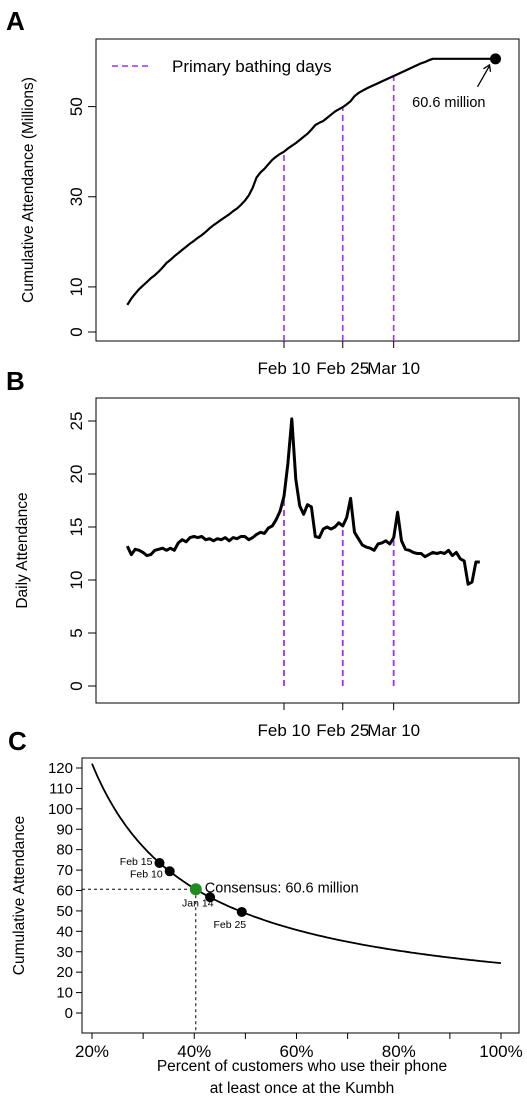 Image resolution: width=527 pixels, height=1102 pixels. I want to click on data-point-label-c: Jan 14, so click(198, 903).